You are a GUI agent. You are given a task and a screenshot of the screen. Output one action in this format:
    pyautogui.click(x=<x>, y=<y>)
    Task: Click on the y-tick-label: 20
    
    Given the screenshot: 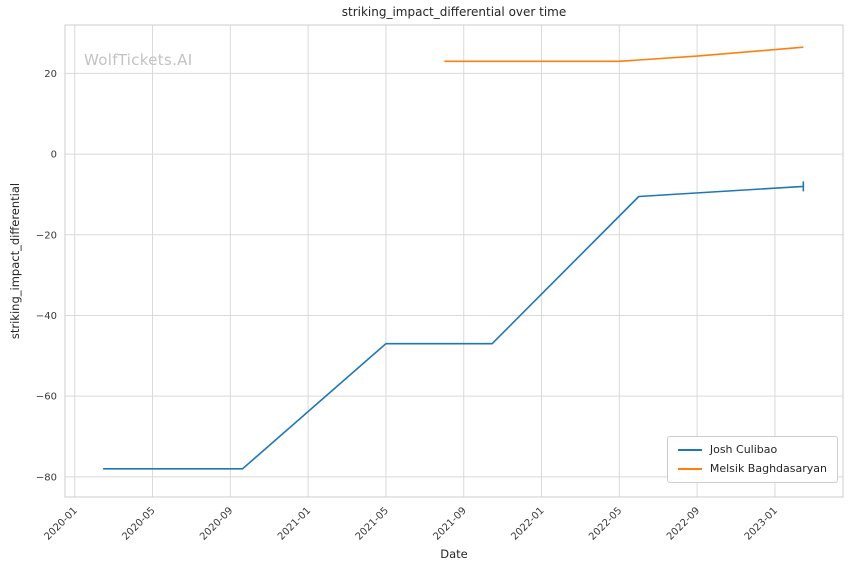 What is the action you would take?
    pyautogui.click(x=50, y=74)
    